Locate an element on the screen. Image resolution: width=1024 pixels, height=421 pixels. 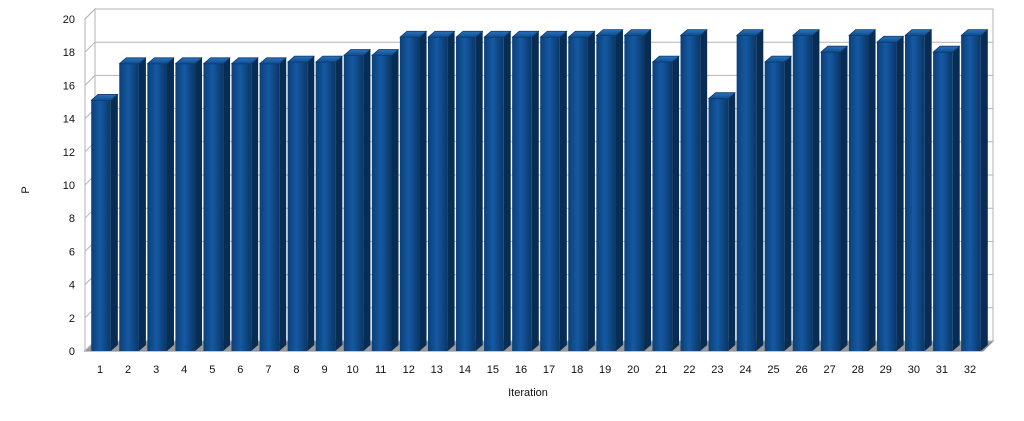
x-tick-label: 28 is located at coordinates (858, 370).